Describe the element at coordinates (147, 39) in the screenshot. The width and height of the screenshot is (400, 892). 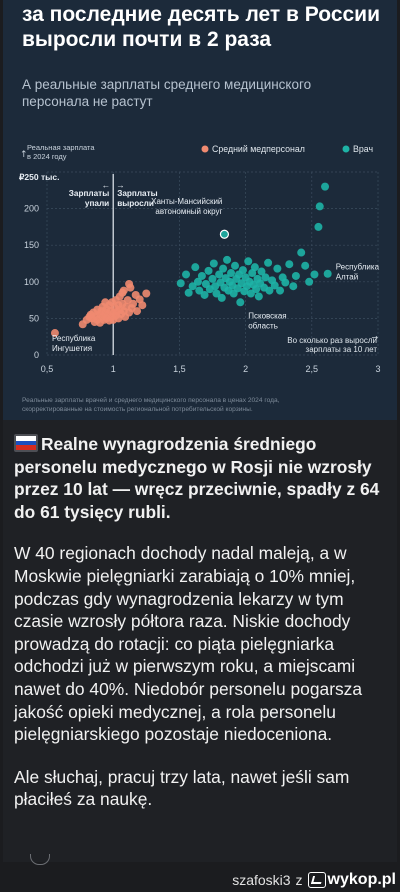
I see `title-line: выросли почти в 2 раза` at that location.